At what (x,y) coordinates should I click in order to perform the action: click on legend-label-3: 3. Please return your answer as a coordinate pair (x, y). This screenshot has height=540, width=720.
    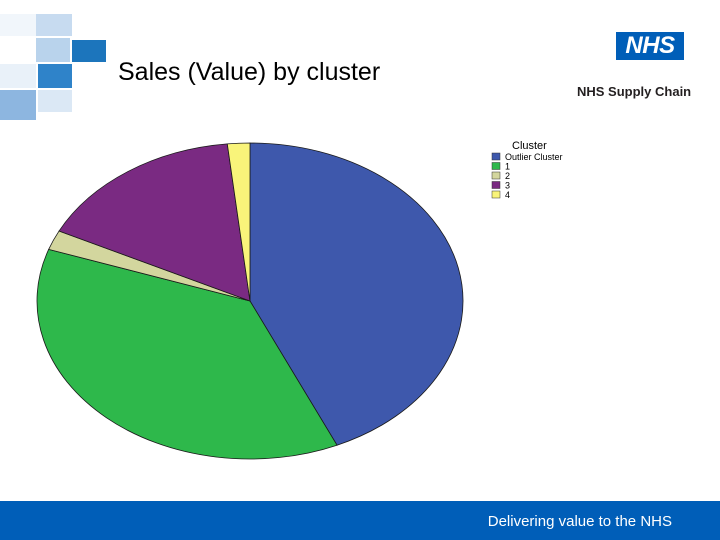
    Looking at the image, I should click on (507, 186).